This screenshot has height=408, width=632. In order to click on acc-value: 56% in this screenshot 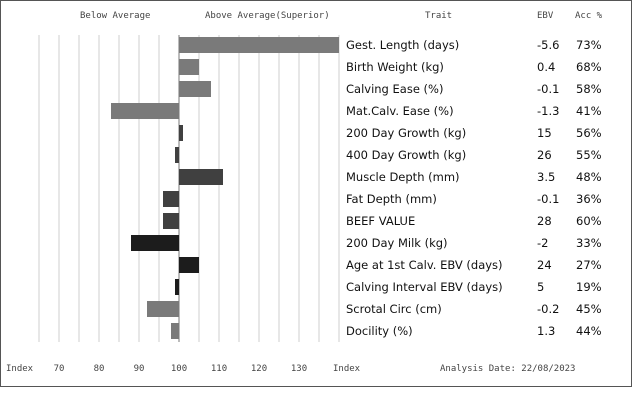, I will do `click(589, 133)`.